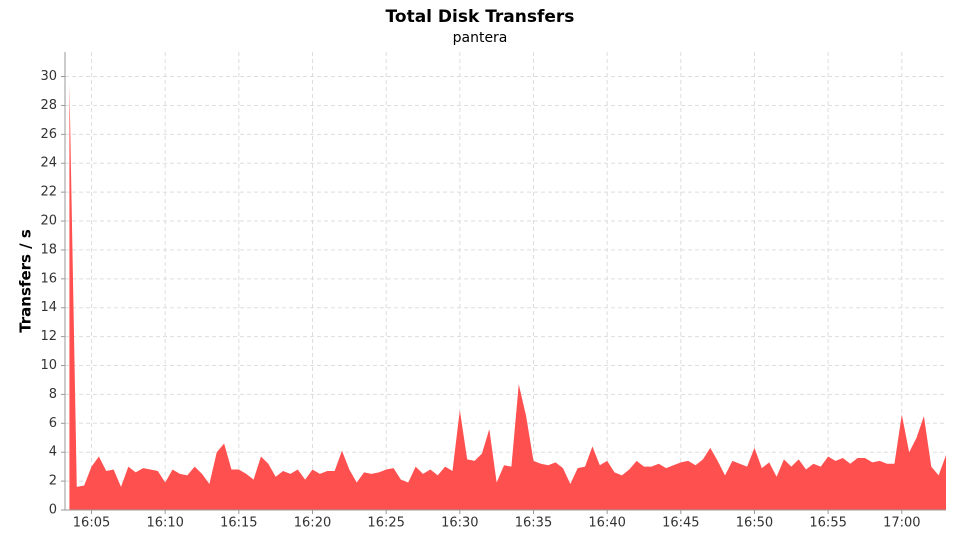  I want to click on y-tick-label: 6, so click(53, 423).